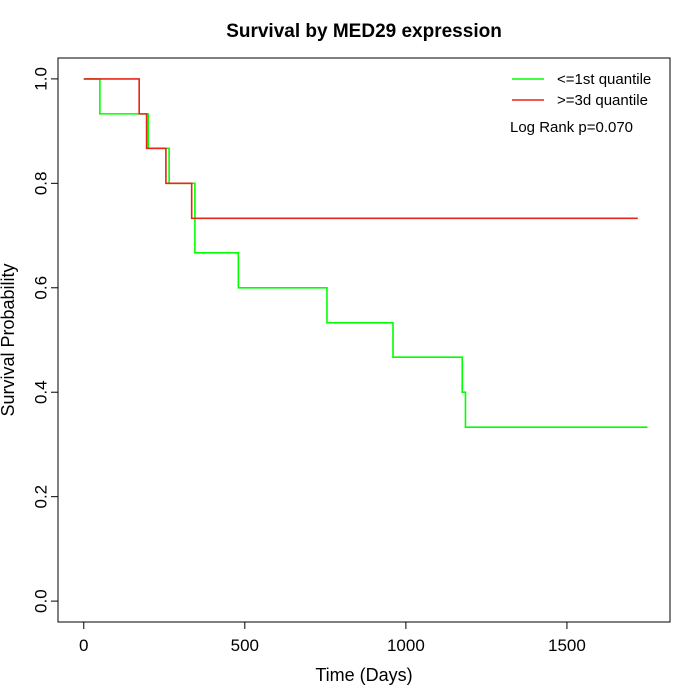 This screenshot has height=700, width=700. Describe the element at coordinates (332, 638) in the screenshot. I see `x-axis: 0 500 1000 1500` at that location.